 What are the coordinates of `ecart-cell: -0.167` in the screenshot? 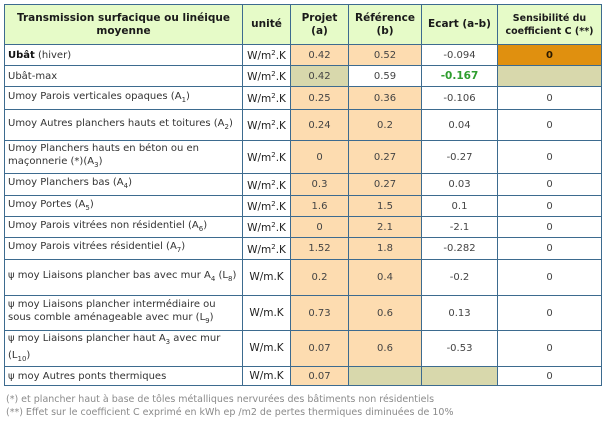 It's located at (459, 76).